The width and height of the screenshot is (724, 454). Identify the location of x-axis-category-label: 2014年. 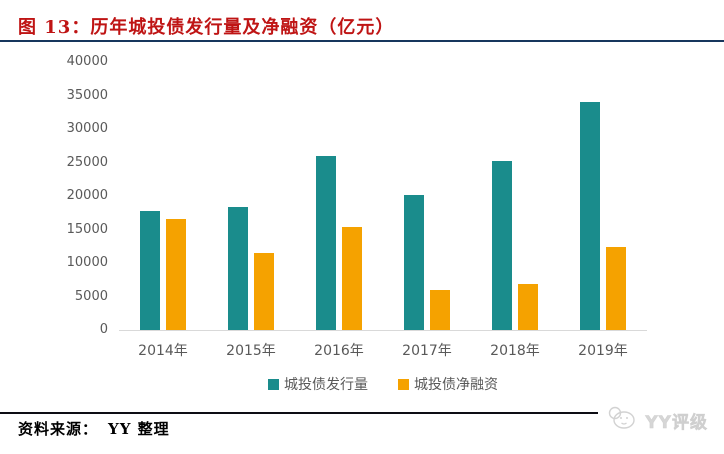
(163, 351).